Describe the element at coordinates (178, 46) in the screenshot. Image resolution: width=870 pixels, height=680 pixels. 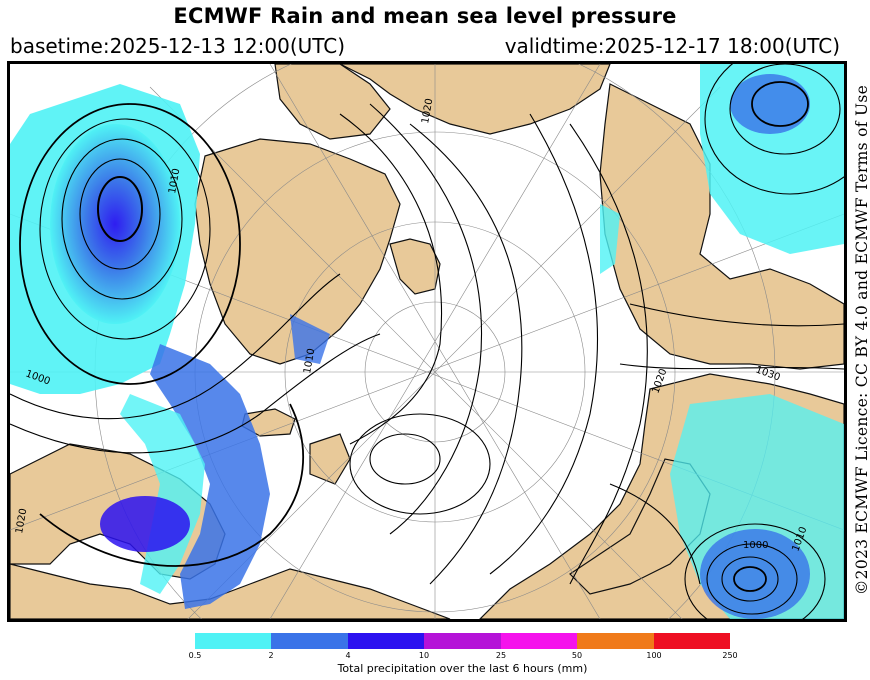
I see `basetime-label: basetime:2025-12-13 12:00(UTC)` at that location.